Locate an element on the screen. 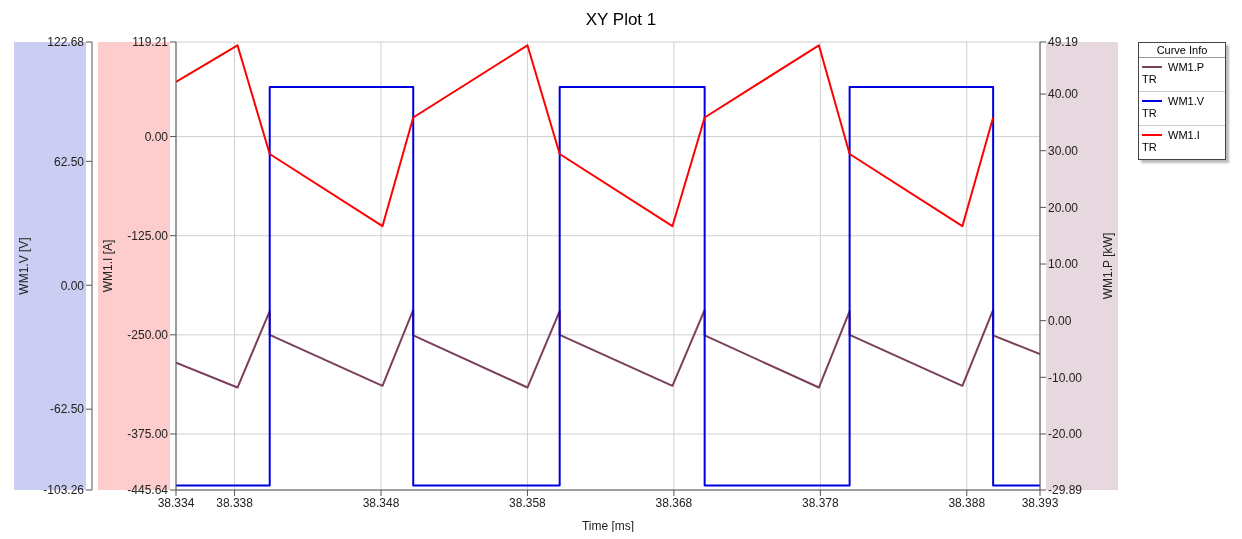 The image size is (1242, 539). line-series is located at coordinates (608, 348).